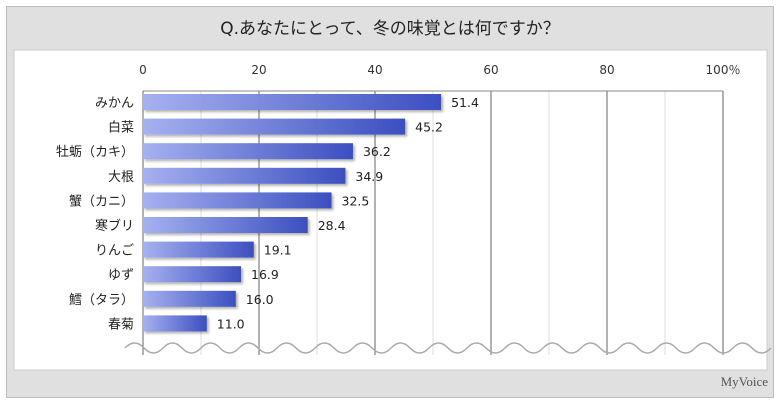 The width and height of the screenshot is (780, 405). I want to click on category-label: りんご, so click(114, 251).